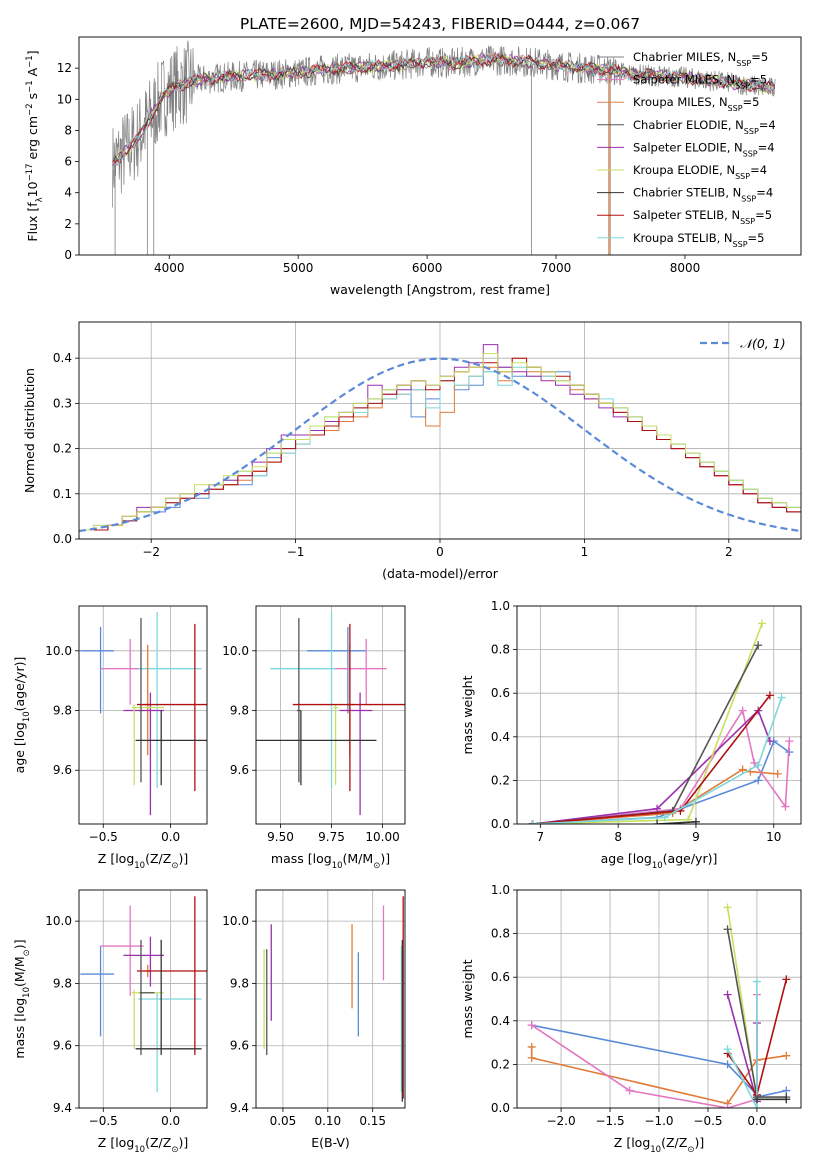  I want to click on x-axis-label-part: (Z/Z, so click(674, 1142).